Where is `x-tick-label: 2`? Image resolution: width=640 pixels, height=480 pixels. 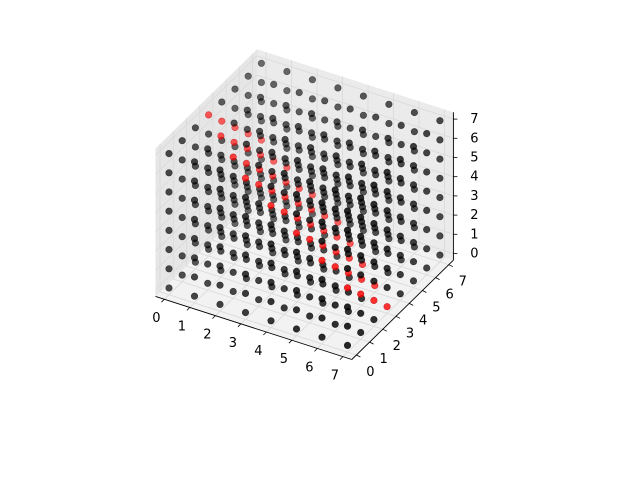 x-tick-label: 2 is located at coordinates (207, 335).